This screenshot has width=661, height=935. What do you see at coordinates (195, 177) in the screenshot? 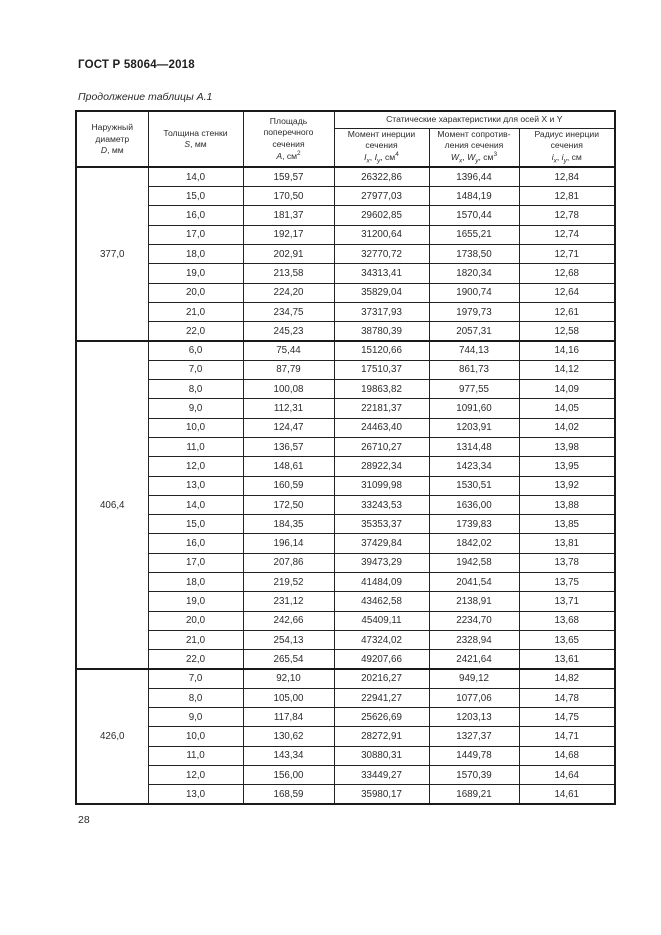
I see `wall-thickness-cell: 14,0` at bounding box center [195, 177].